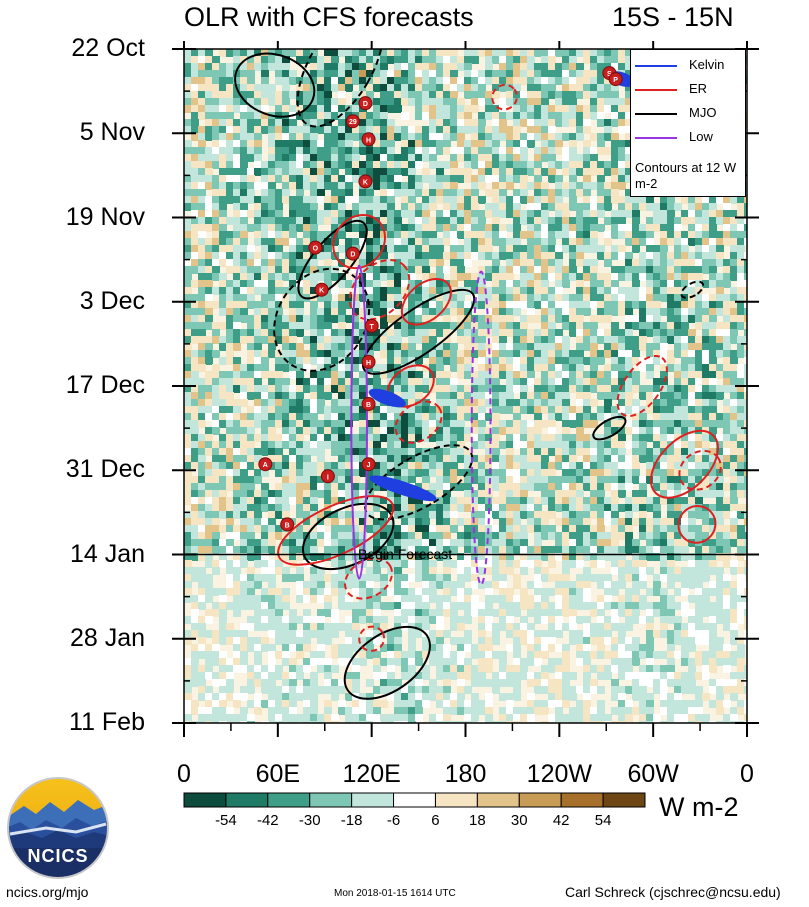 The image size is (809, 907). I want to click on colorbar-tick-5: 6, so click(435, 820).